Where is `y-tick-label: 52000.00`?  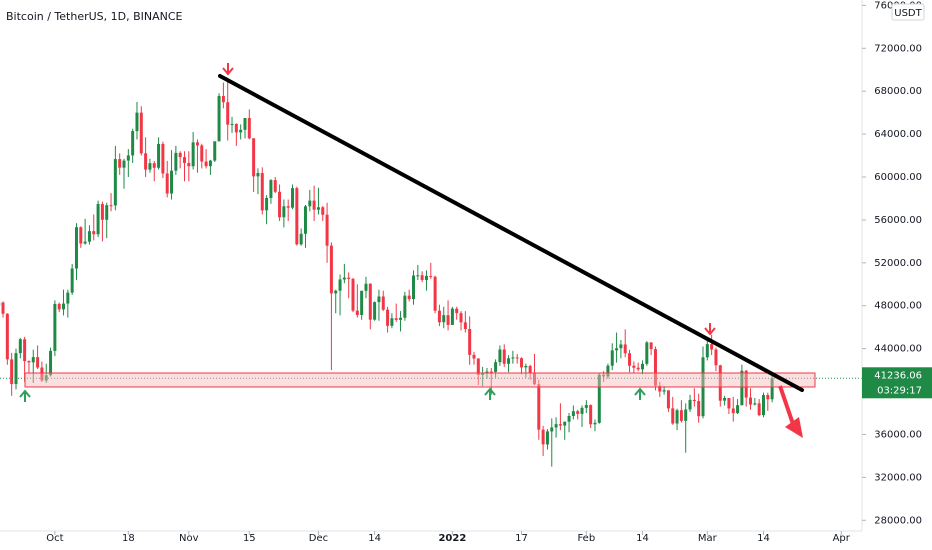
y-tick-label: 52000.00 is located at coordinates (898, 263).